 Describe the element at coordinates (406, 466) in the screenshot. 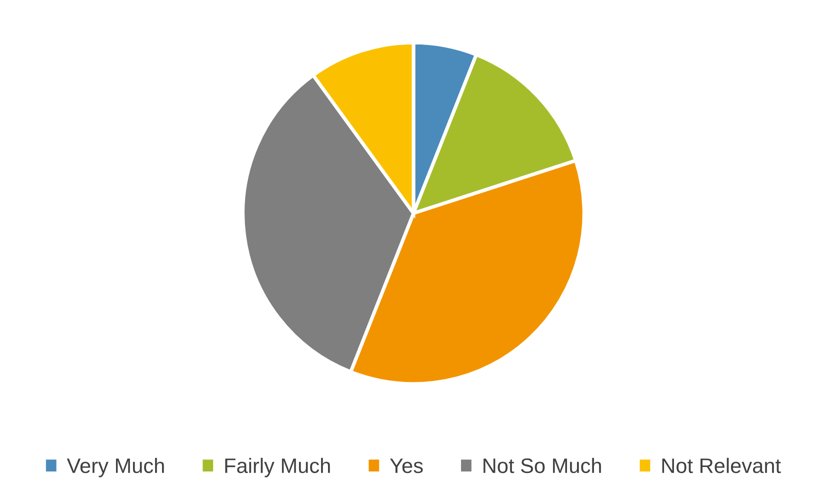

I see `legend-label: Yes` at that location.